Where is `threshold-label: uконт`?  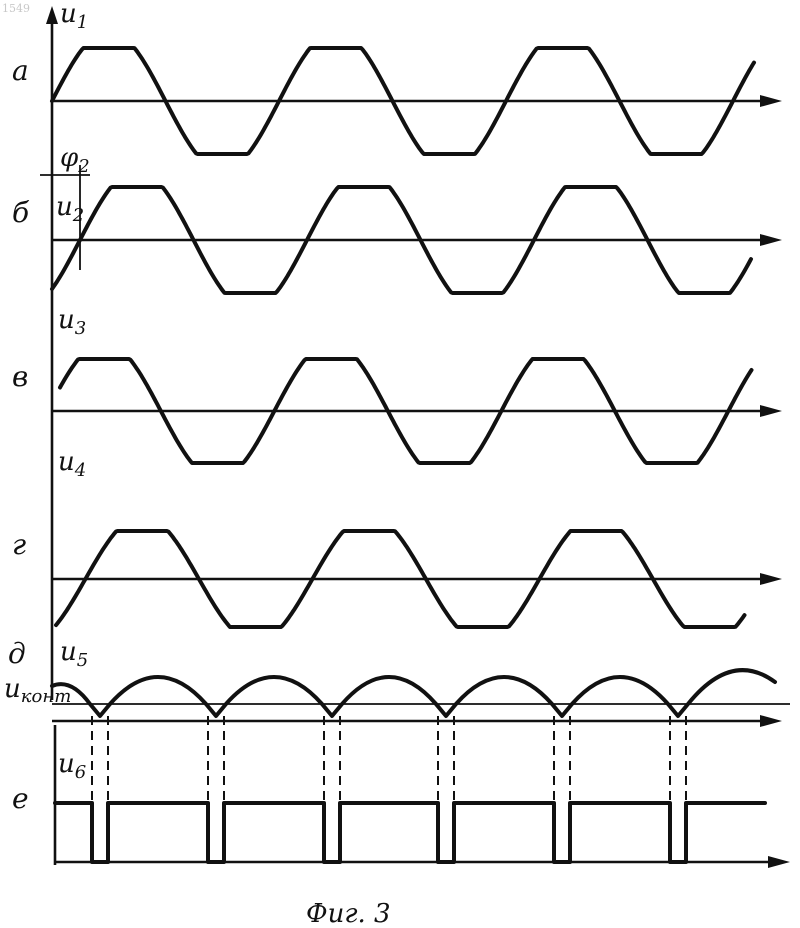 threshold-label: uконт is located at coordinates (37, 690).